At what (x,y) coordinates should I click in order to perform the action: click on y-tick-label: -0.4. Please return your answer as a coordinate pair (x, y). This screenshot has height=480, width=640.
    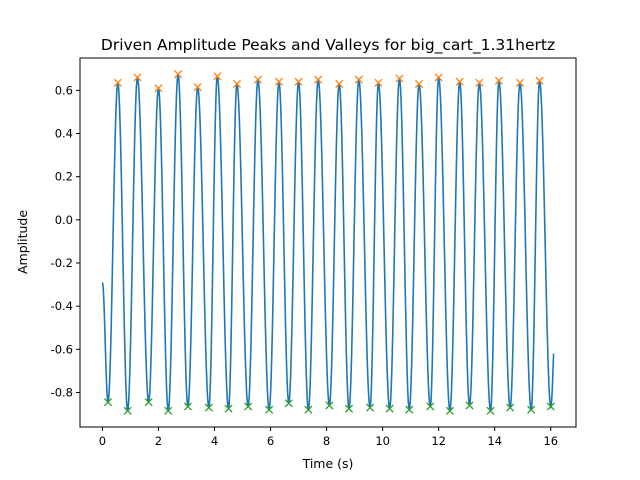
    Looking at the image, I should click on (62, 306).